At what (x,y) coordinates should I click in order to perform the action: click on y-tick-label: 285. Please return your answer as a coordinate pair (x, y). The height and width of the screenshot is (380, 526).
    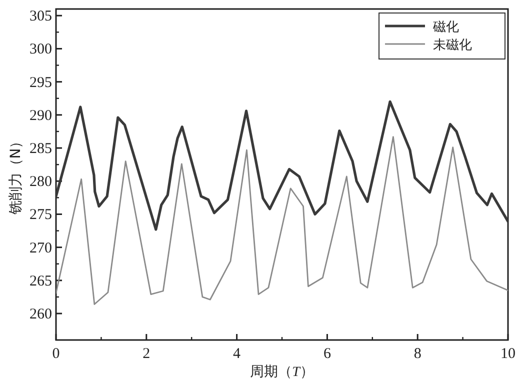
    Looking at the image, I should click on (41, 149).